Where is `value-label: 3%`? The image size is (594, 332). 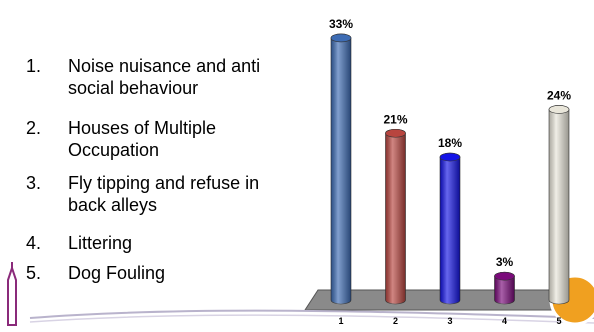 value-label: 3% is located at coordinates (505, 262).